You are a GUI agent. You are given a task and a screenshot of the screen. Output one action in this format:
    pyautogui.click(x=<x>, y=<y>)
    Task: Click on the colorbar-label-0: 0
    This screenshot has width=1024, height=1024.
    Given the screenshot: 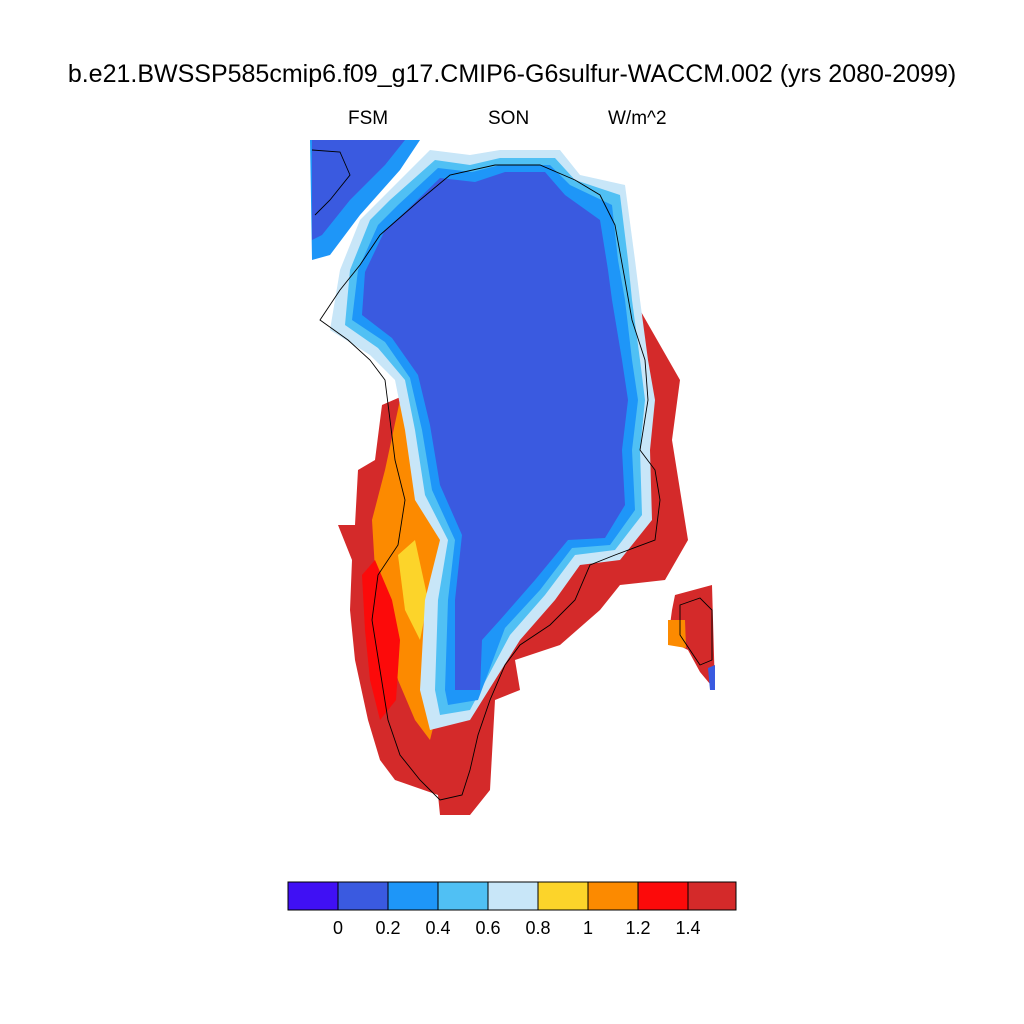 What is the action you would take?
    pyautogui.click(x=338, y=928)
    